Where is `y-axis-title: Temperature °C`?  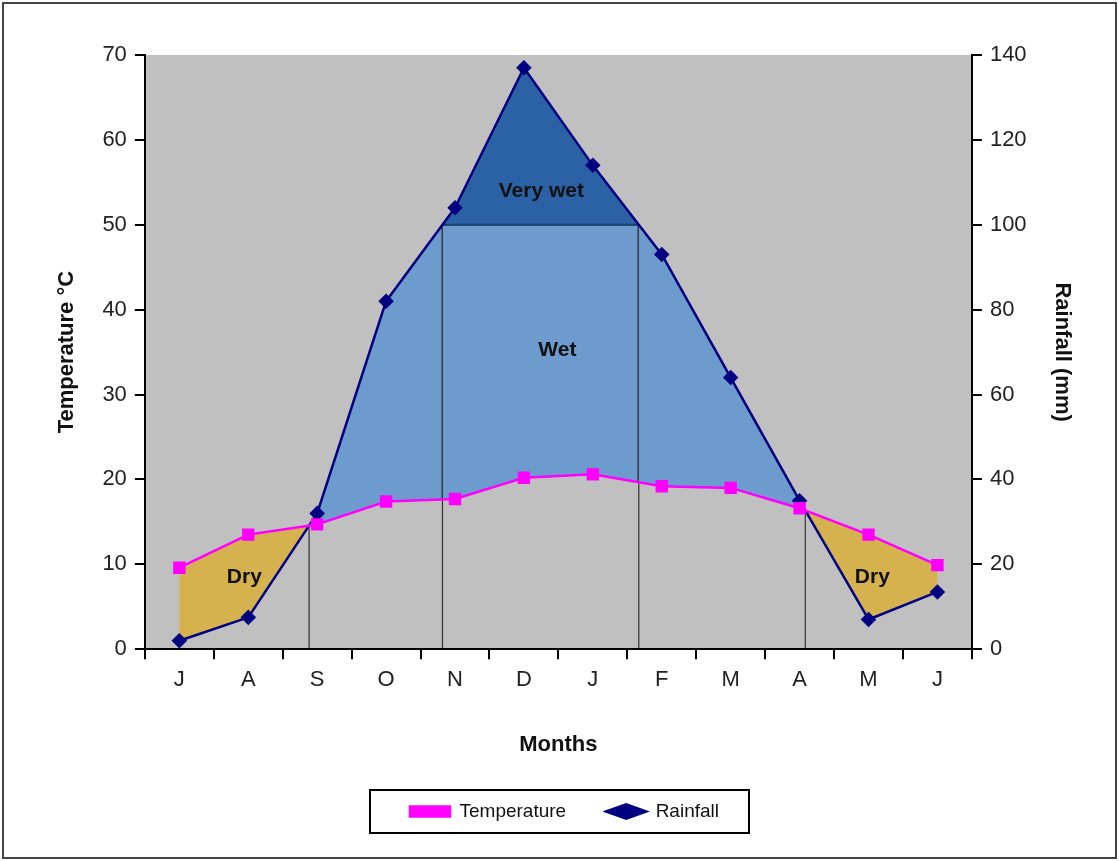
y-axis-title: Temperature °C is located at coordinates (66, 352).